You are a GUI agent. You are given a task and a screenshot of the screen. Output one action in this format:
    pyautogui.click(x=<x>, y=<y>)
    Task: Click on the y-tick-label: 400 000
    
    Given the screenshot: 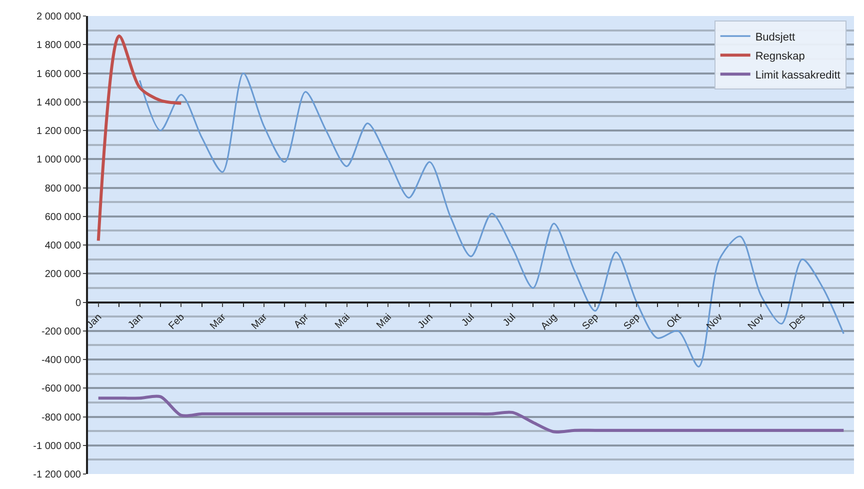 What is the action you would take?
    pyautogui.click(x=63, y=246)
    